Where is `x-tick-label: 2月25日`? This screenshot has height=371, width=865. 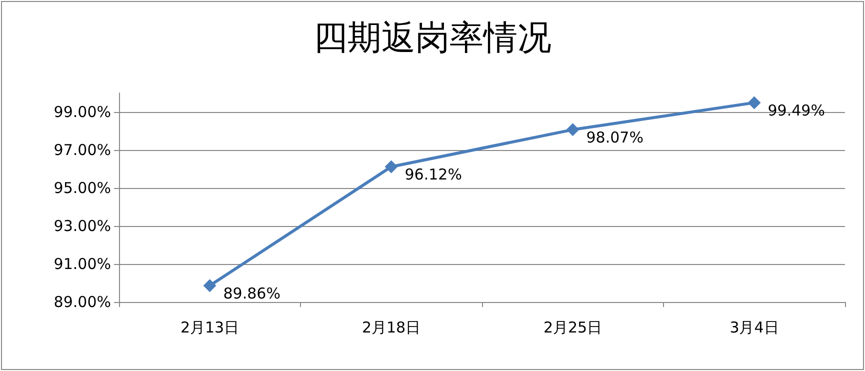
x-tick-label: 2月25日 is located at coordinates (572, 327).